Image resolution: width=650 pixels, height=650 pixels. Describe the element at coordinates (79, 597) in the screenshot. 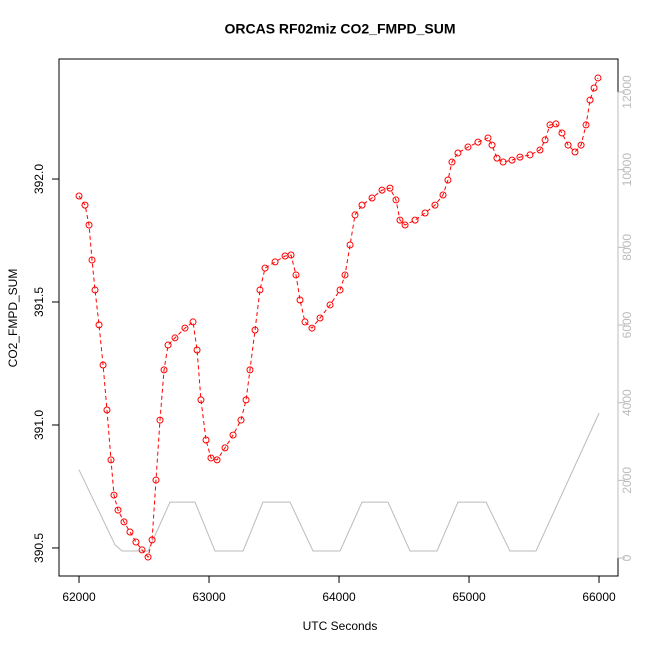

I see `x-tick-label: 62000` at that location.